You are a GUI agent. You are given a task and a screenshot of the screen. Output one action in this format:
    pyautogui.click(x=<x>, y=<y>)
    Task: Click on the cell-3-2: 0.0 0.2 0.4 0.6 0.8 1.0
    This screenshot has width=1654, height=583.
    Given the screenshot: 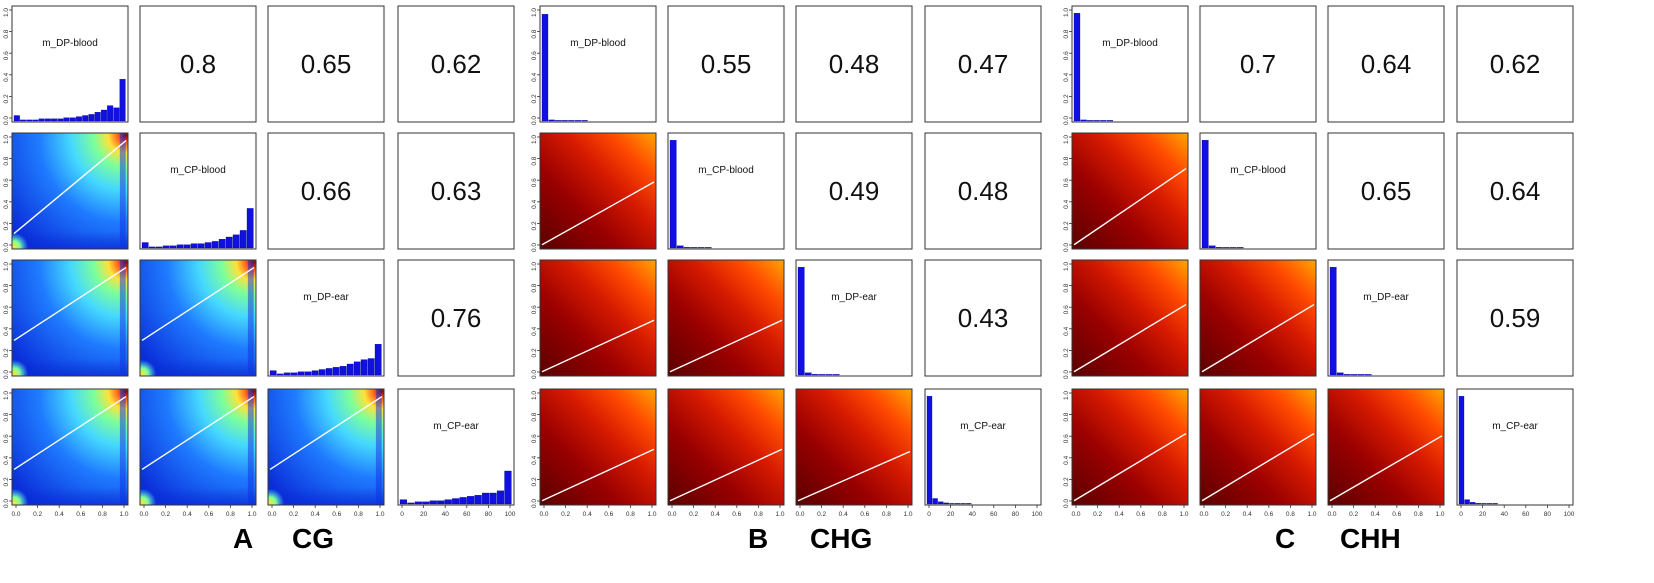 What is the action you would take?
    pyautogui.click(x=854, y=453)
    